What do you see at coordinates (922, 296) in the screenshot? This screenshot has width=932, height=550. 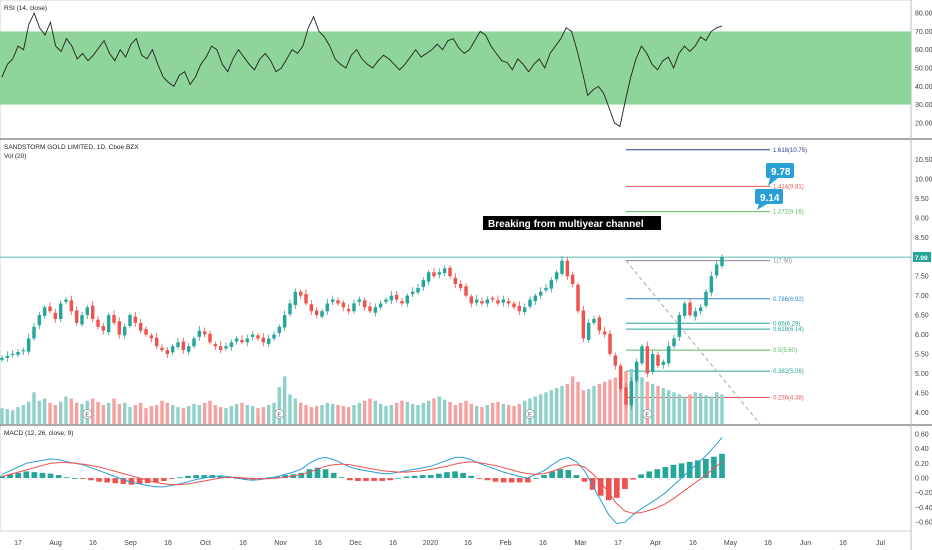 I see `price-tick-label: 7.00` at bounding box center [922, 296].